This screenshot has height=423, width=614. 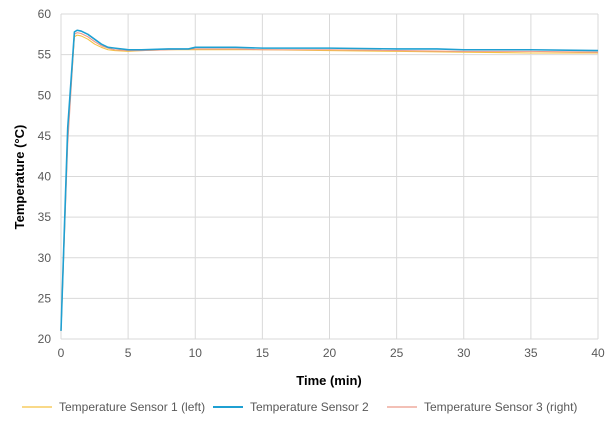 What do you see at coordinates (397, 353) in the screenshot?
I see `x-tick-label: 25` at bounding box center [397, 353].